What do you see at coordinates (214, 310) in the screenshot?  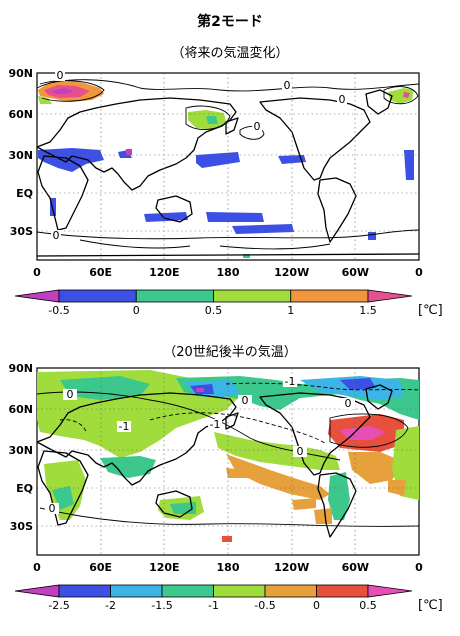 I see `colorbar-tick-label: 0.5` at bounding box center [214, 310].